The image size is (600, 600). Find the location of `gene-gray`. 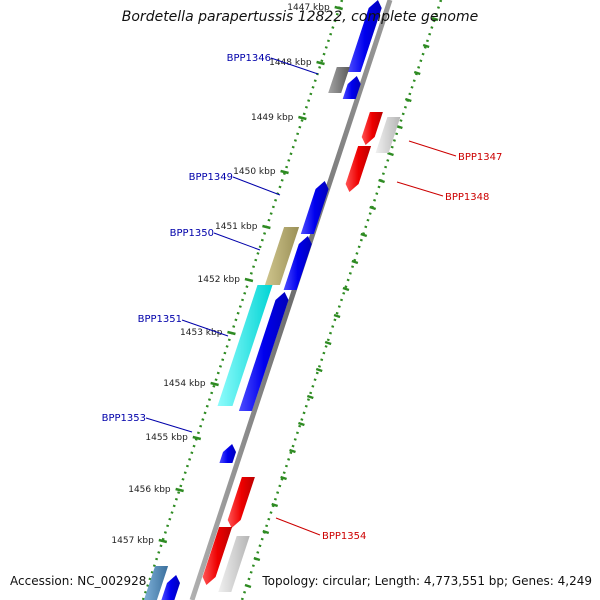

gene-gray is located at coordinates (339, 80).